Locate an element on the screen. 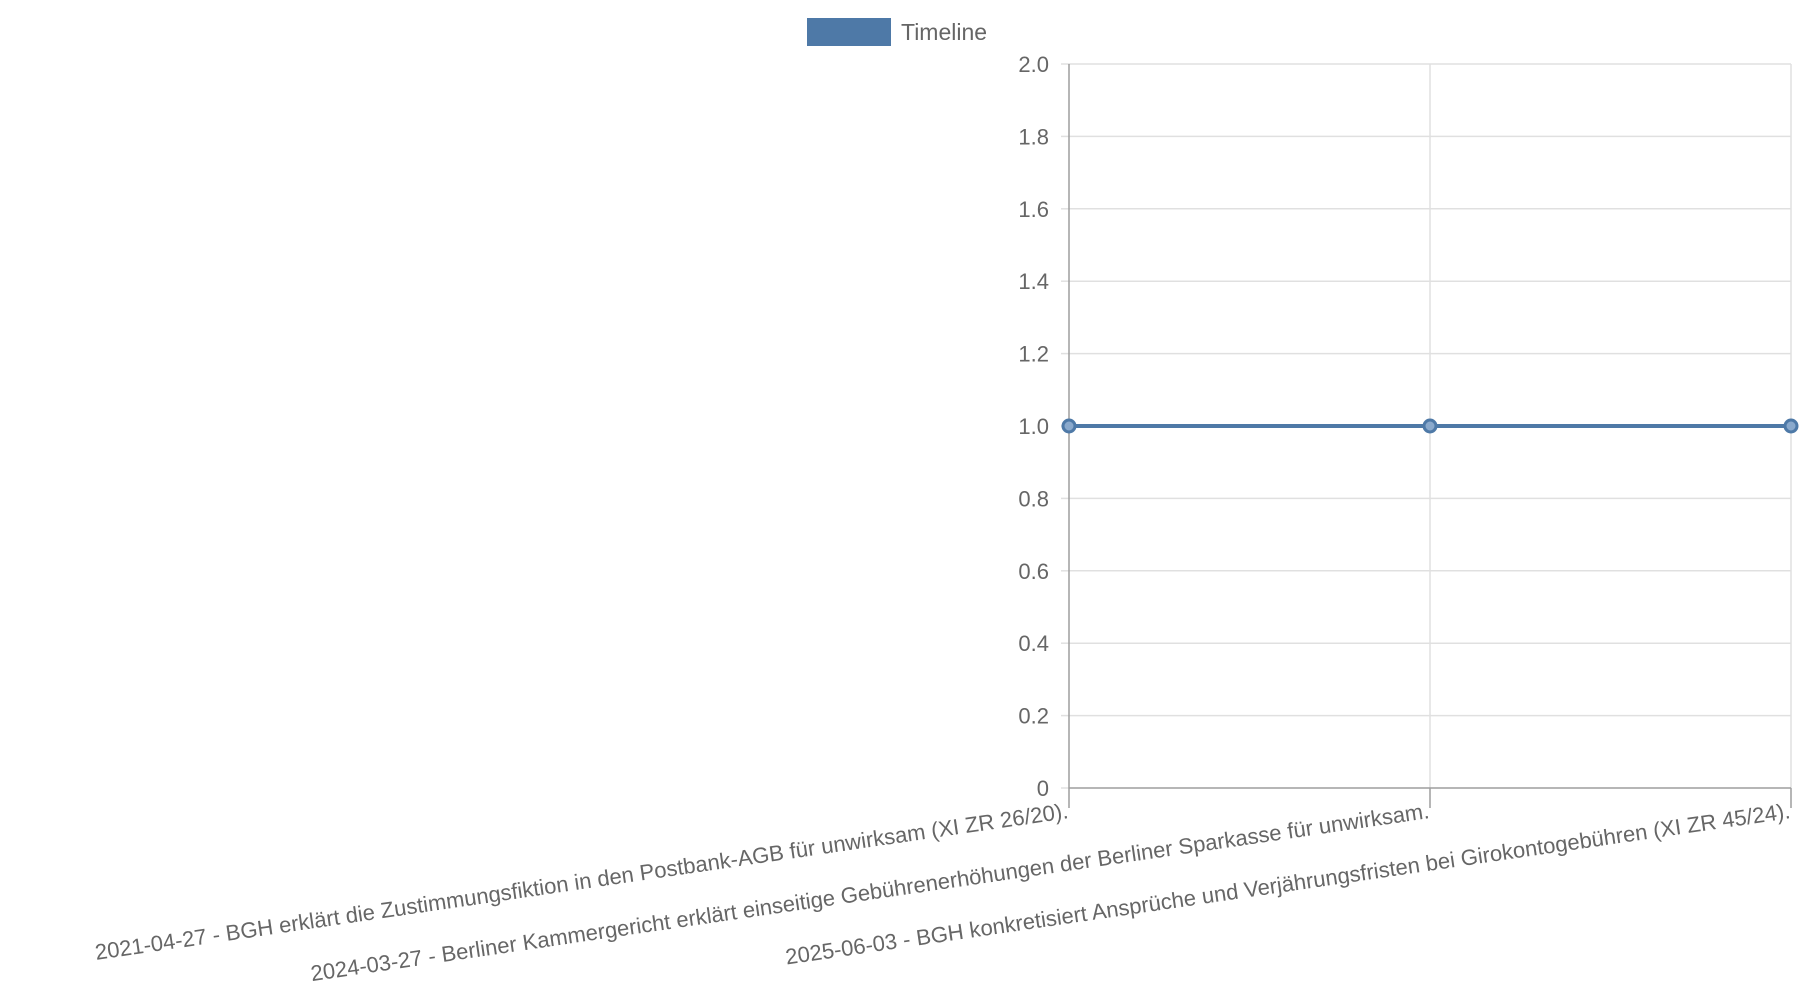 This screenshot has height=1000, width=1800. y-tick-label: 1.0 is located at coordinates (1033, 426).